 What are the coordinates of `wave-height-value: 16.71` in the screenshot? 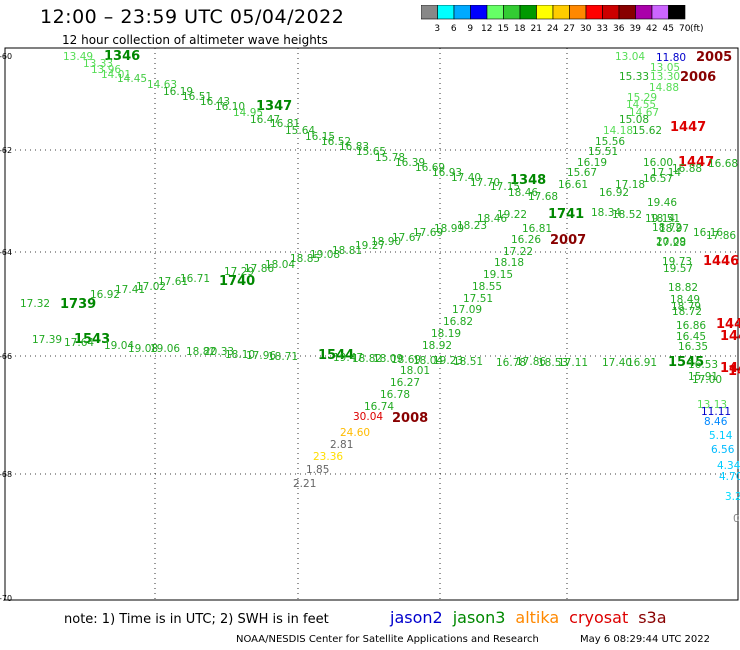 It's located at (195, 279).